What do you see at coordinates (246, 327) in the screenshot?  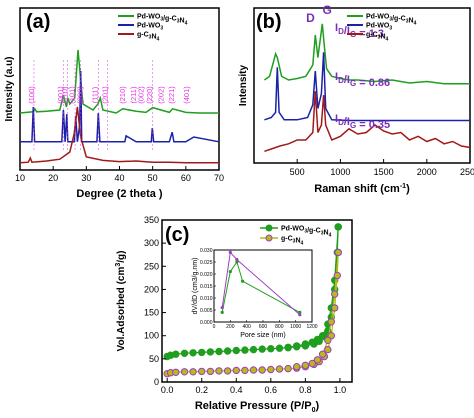 I see `inset-x-tick-label-2: 400` at bounding box center [246, 327].